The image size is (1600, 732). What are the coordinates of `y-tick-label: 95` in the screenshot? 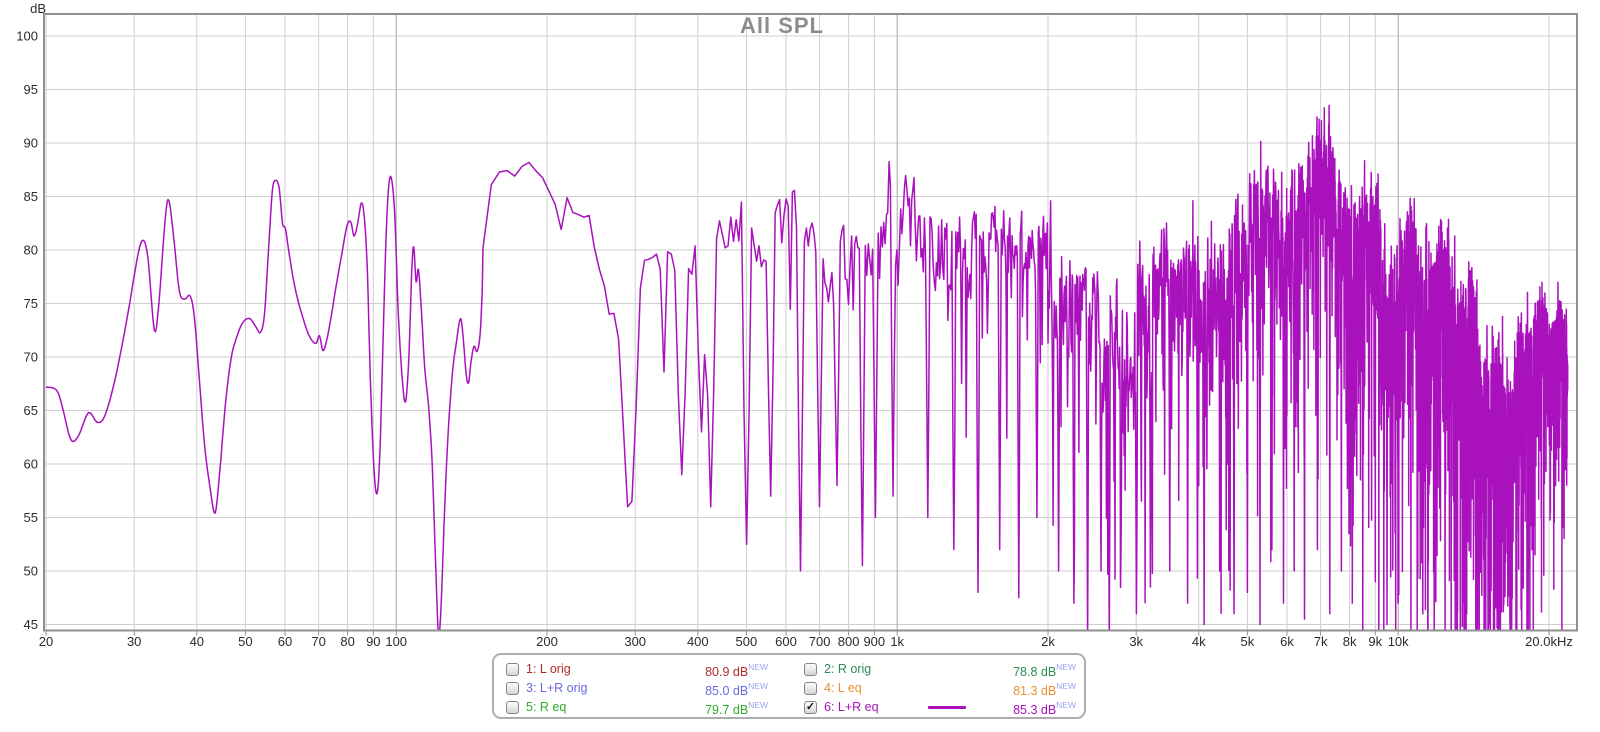 It's located at (31, 89).